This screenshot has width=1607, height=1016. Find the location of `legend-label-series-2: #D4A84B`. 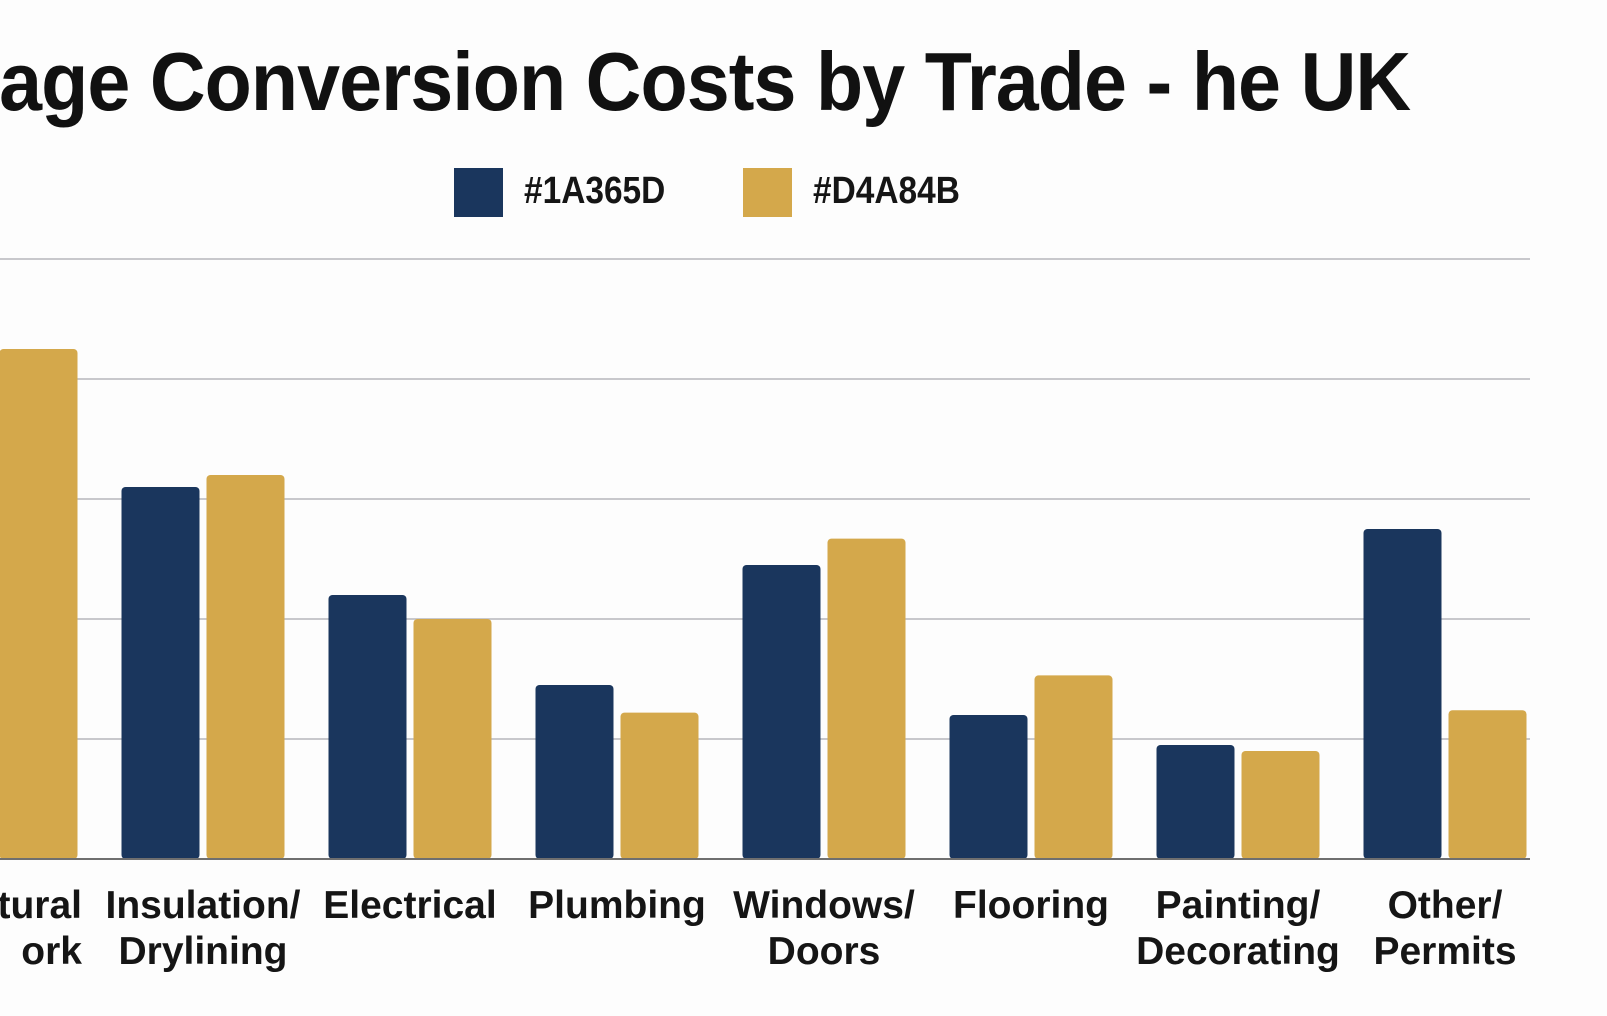

legend-label-series-2: #D4A84B is located at coordinates (886, 191).